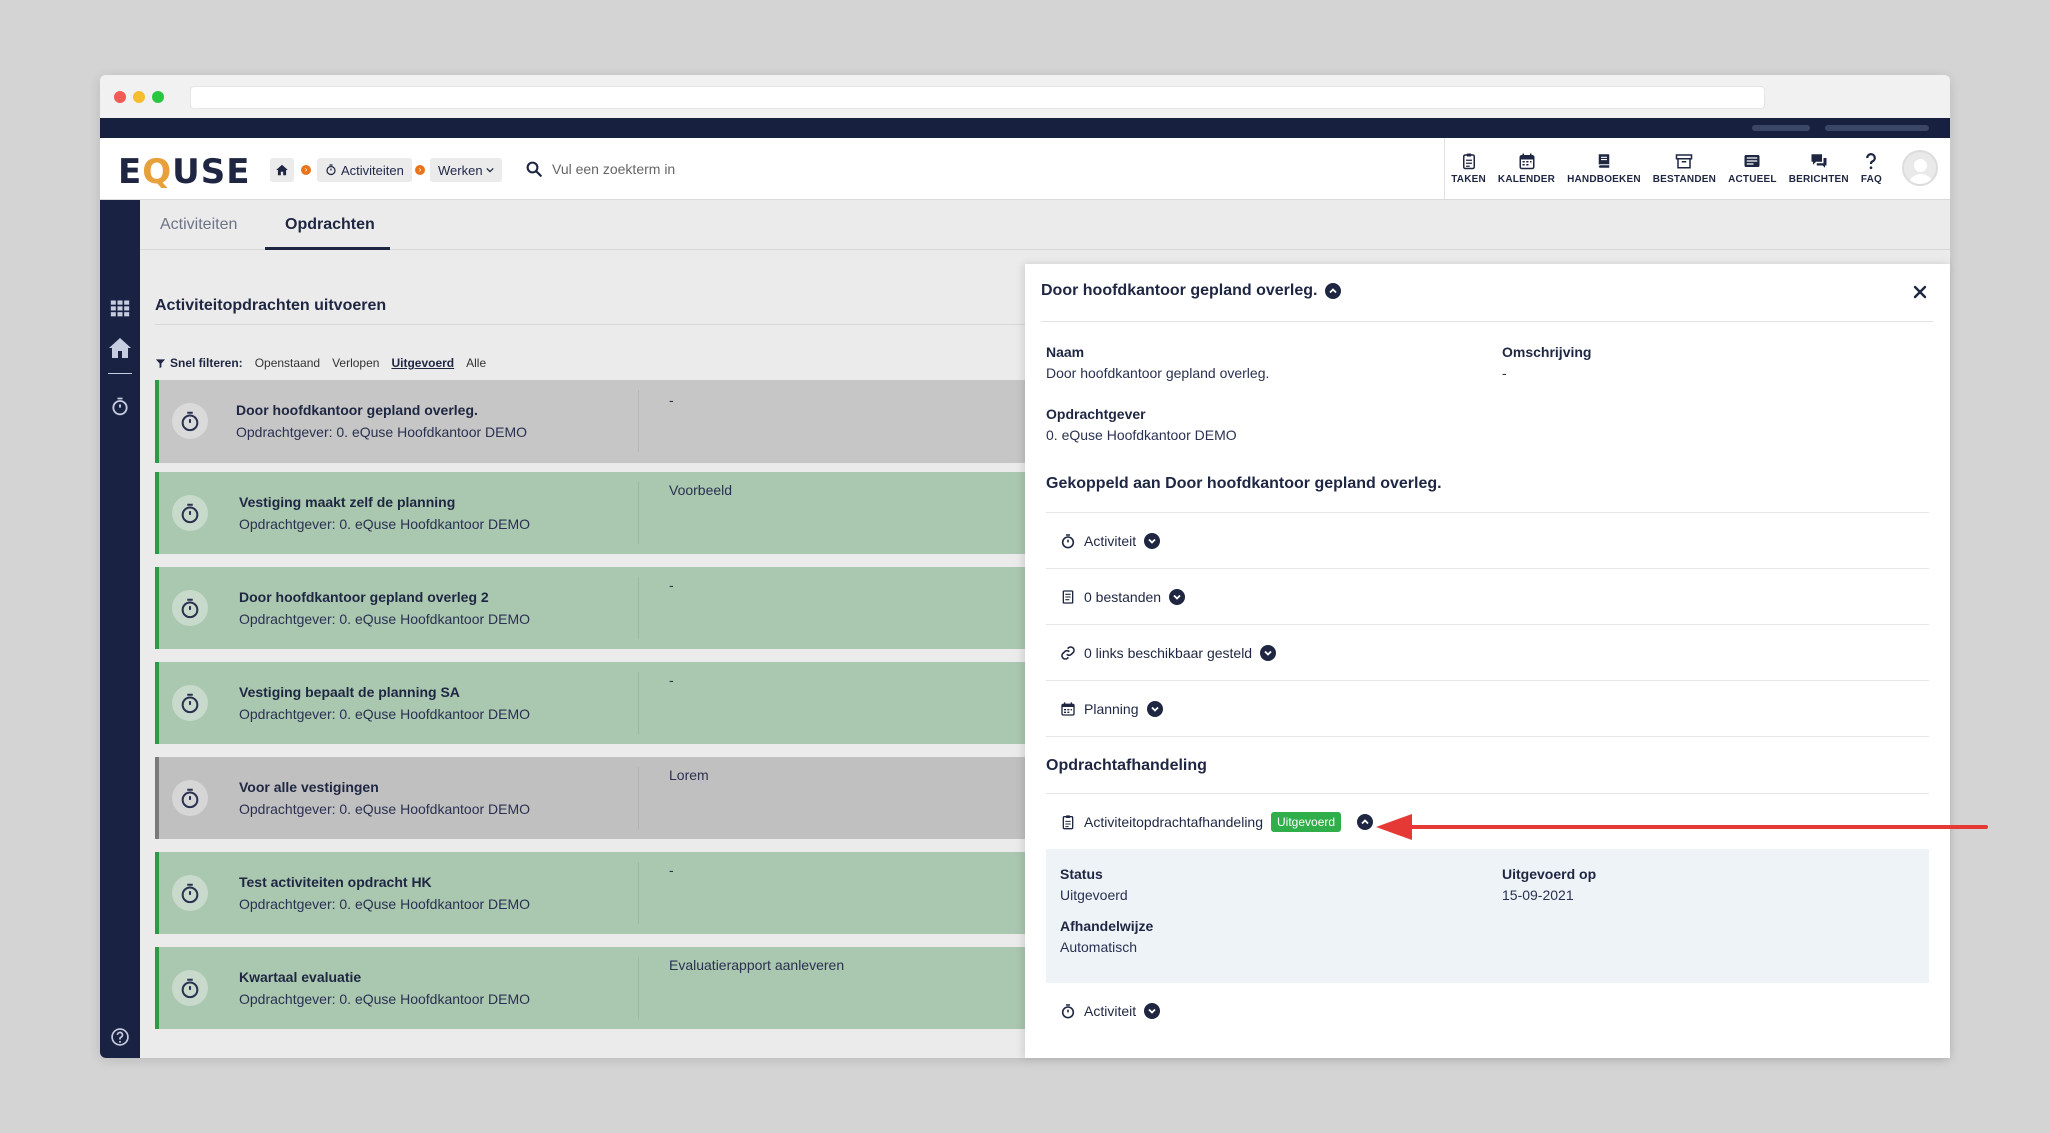  I want to click on nav-tasks-label: TAKEN, so click(1468, 179).